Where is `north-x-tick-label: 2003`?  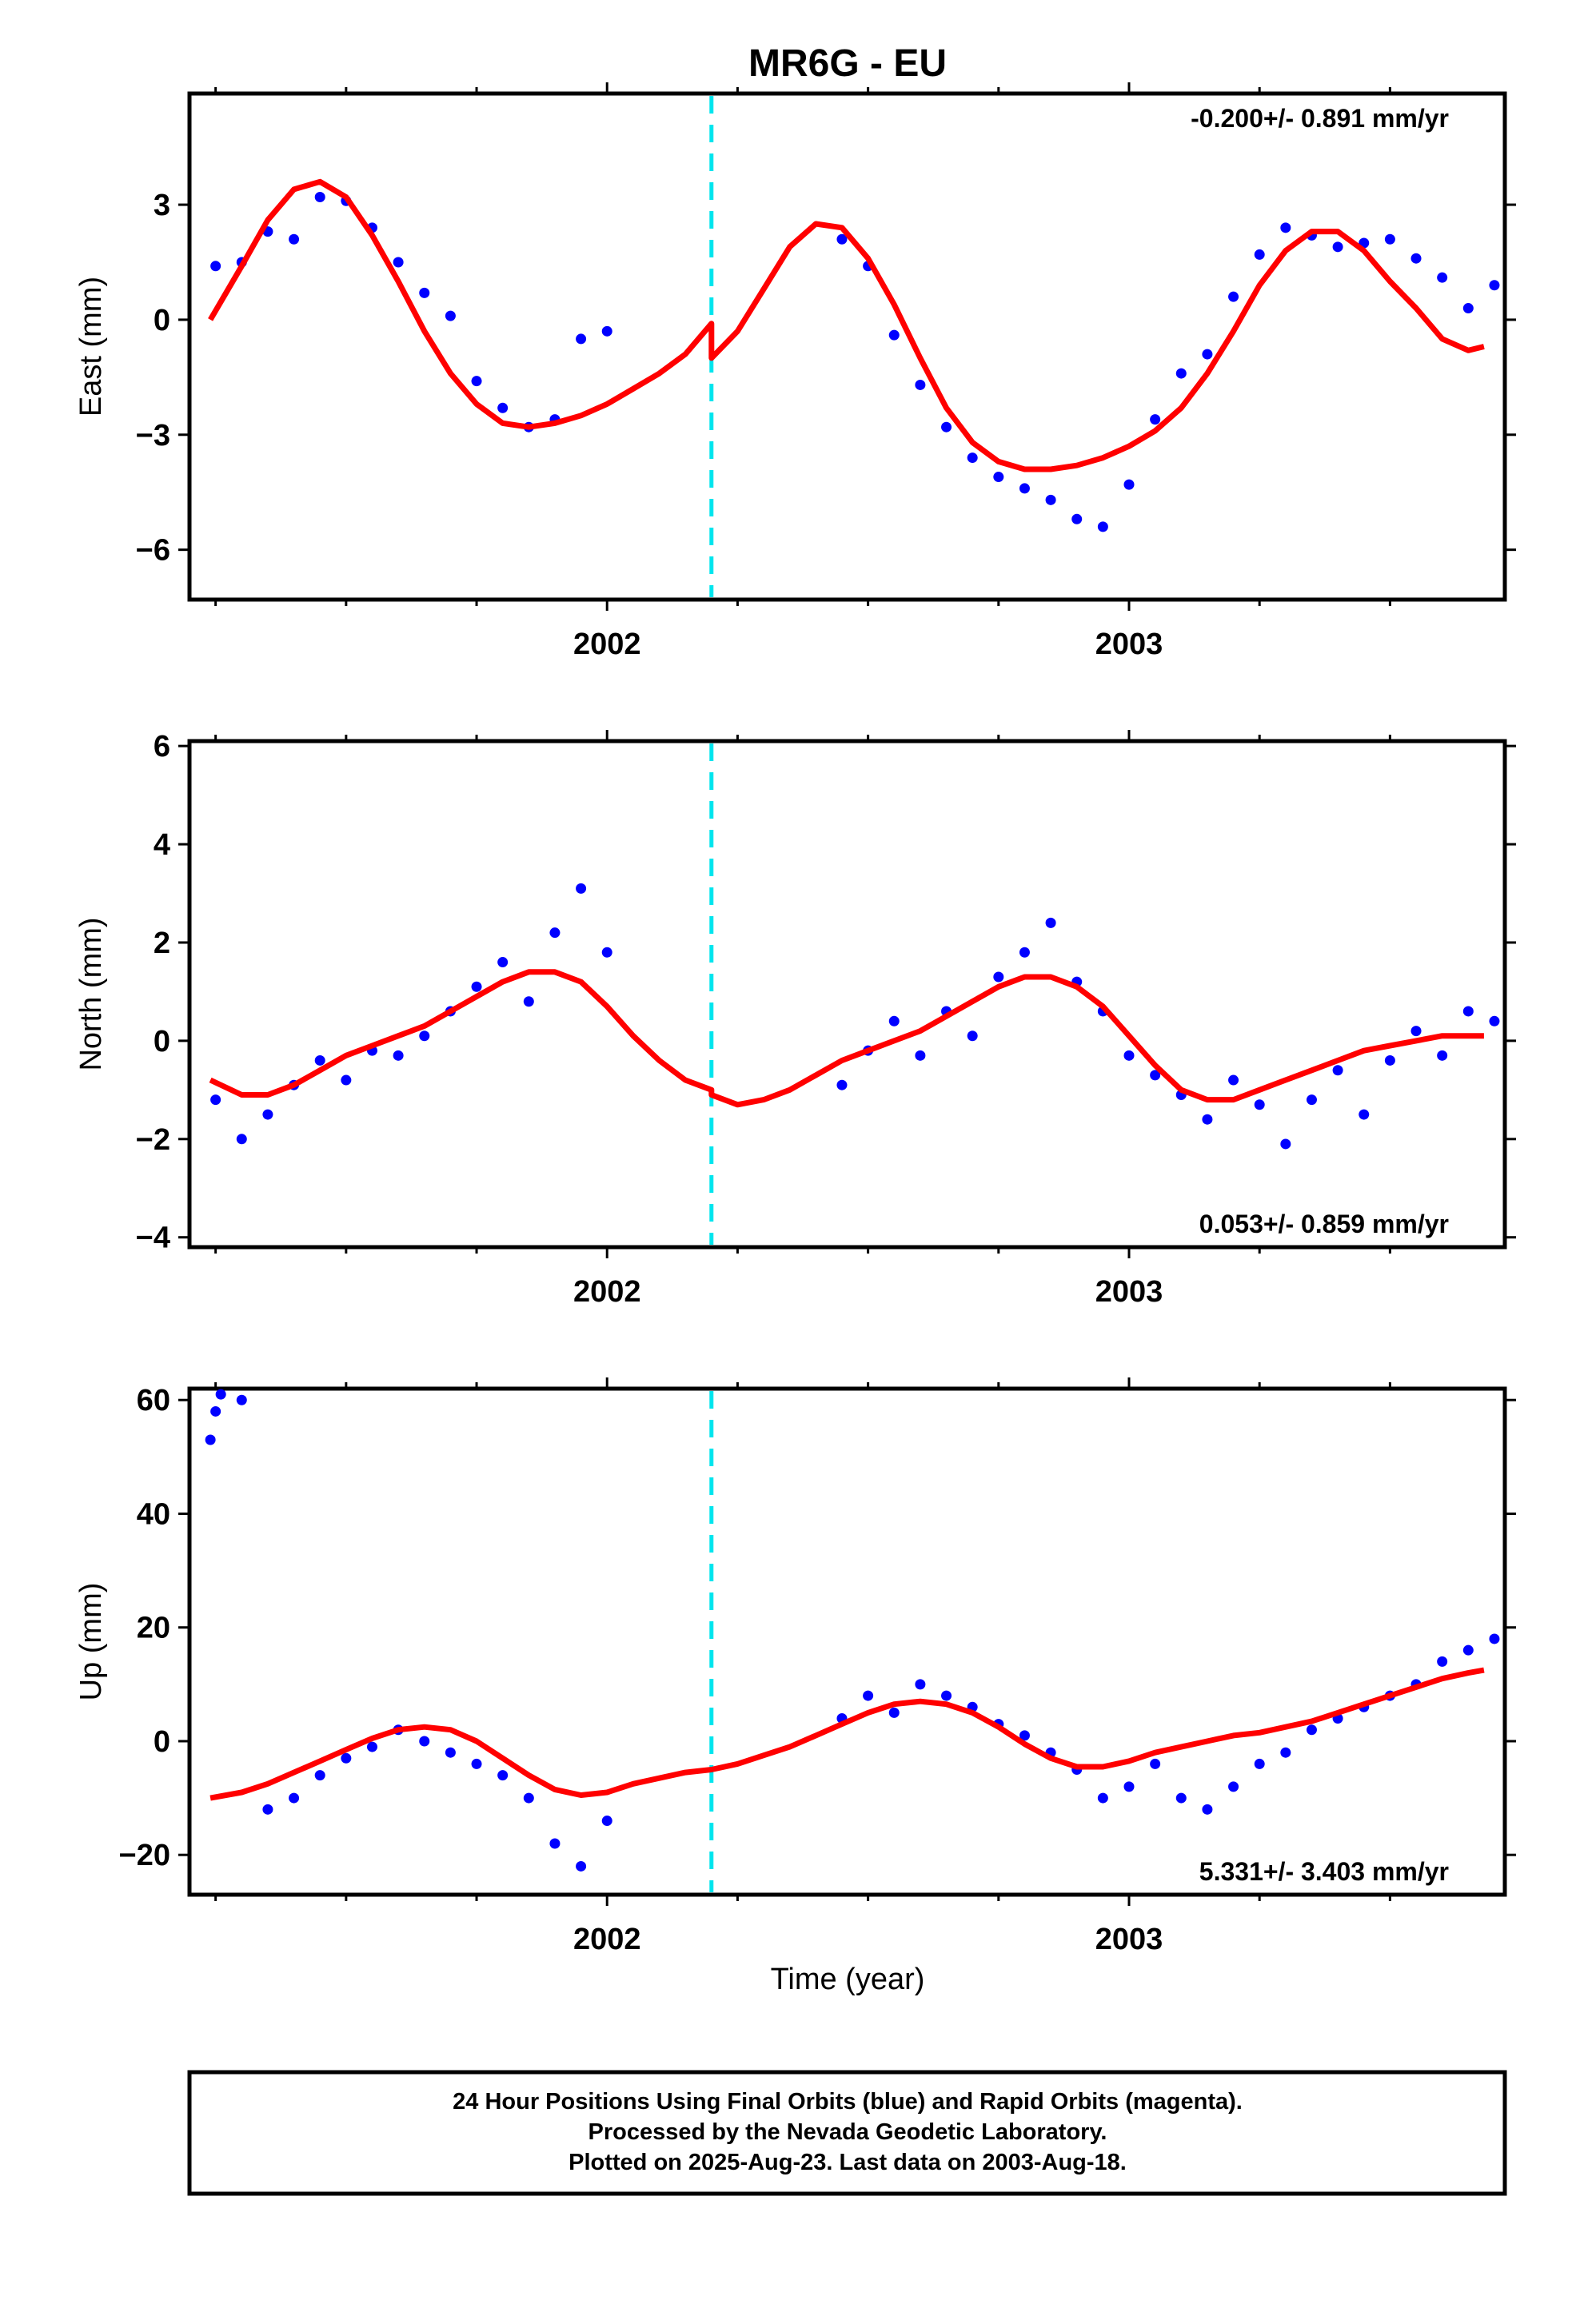
north-x-tick-label: 2003 is located at coordinates (1129, 1292).